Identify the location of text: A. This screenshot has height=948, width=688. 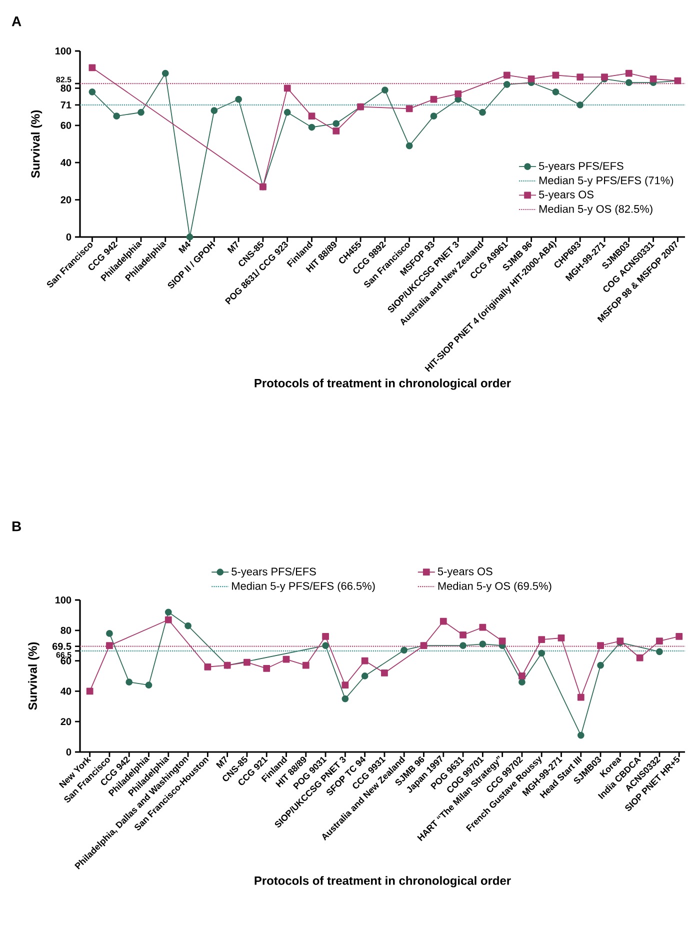
(17, 21).